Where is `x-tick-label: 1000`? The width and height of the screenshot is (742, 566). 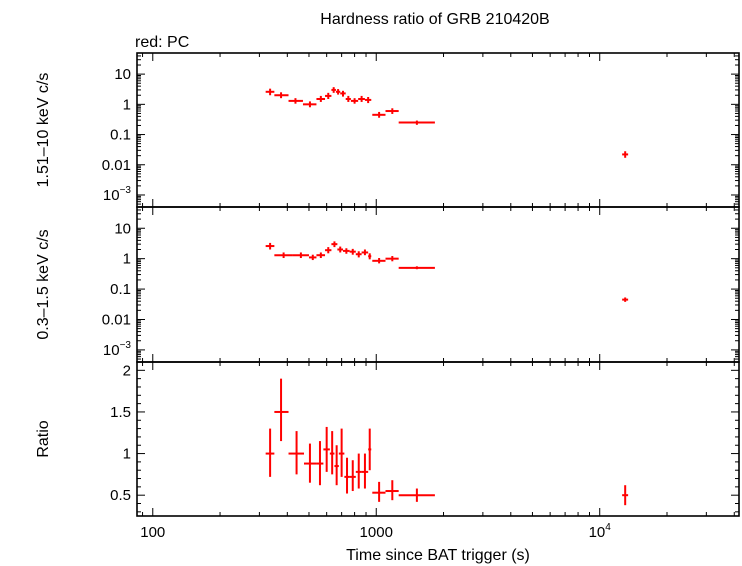 x-tick-label: 1000 is located at coordinates (376, 532).